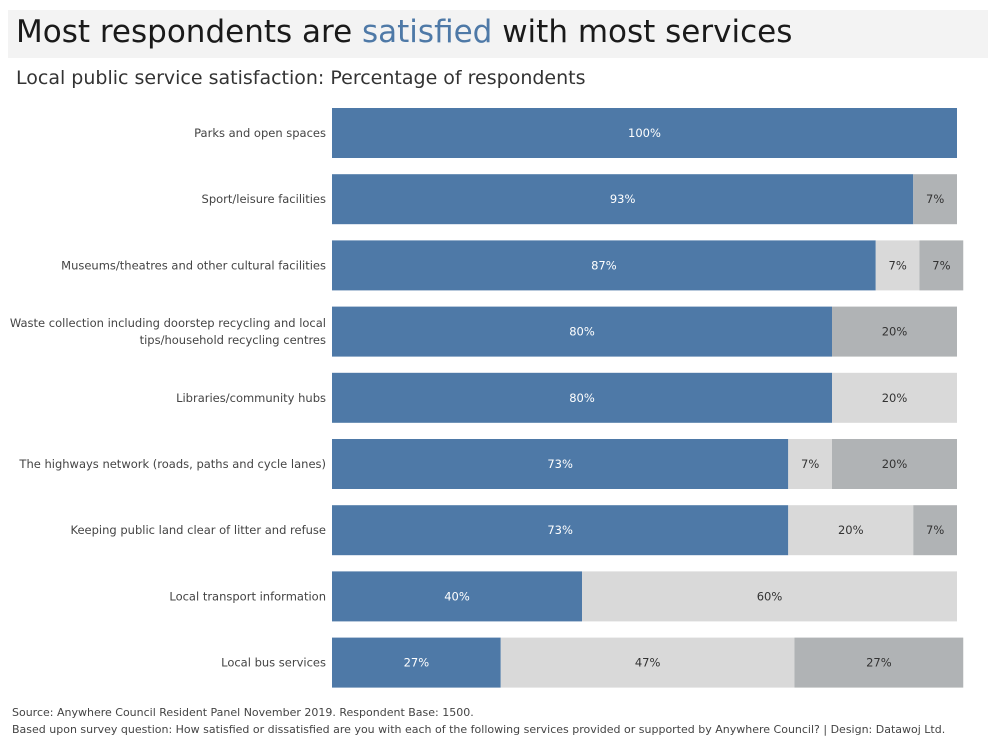 The image size is (1000, 750). I want to click on category-label: Parks and open spaces, so click(260, 133).